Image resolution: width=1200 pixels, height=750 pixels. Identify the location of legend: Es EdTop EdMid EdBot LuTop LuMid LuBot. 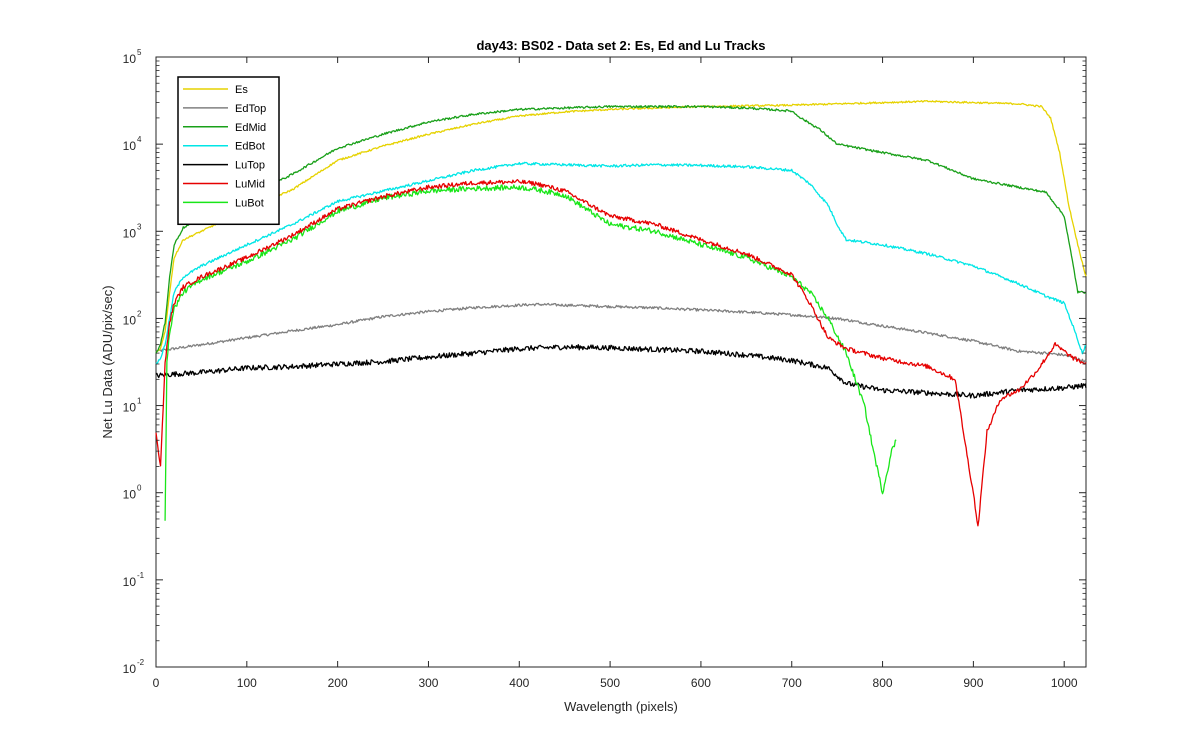
(228, 151).